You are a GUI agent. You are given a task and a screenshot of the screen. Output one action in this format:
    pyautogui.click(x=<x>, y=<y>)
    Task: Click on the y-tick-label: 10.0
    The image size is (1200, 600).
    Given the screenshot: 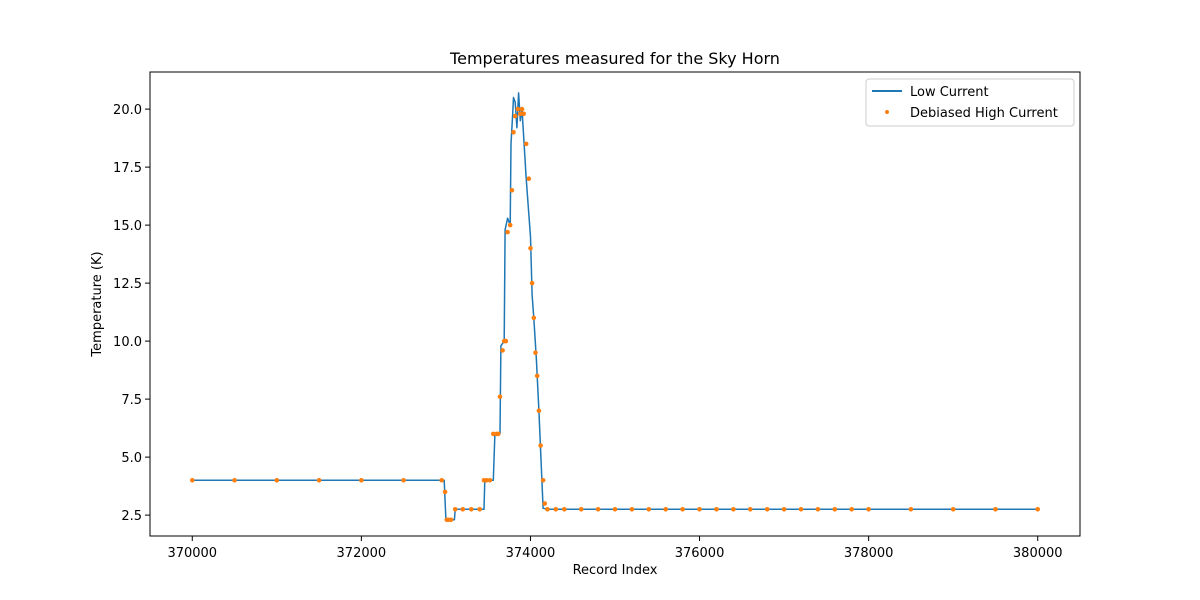 What is the action you would take?
    pyautogui.click(x=127, y=342)
    